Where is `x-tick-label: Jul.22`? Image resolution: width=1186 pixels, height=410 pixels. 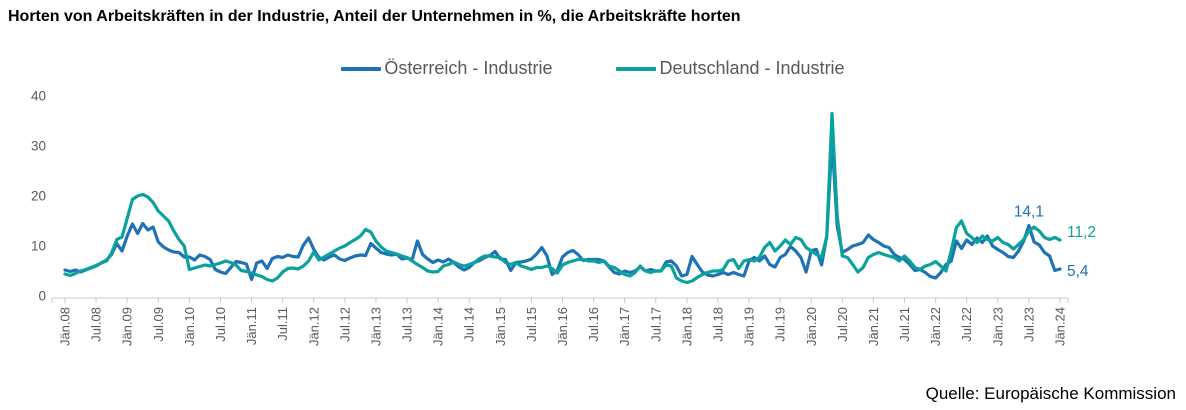 x-tick-label: Jul.22 is located at coordinates (966, 324).